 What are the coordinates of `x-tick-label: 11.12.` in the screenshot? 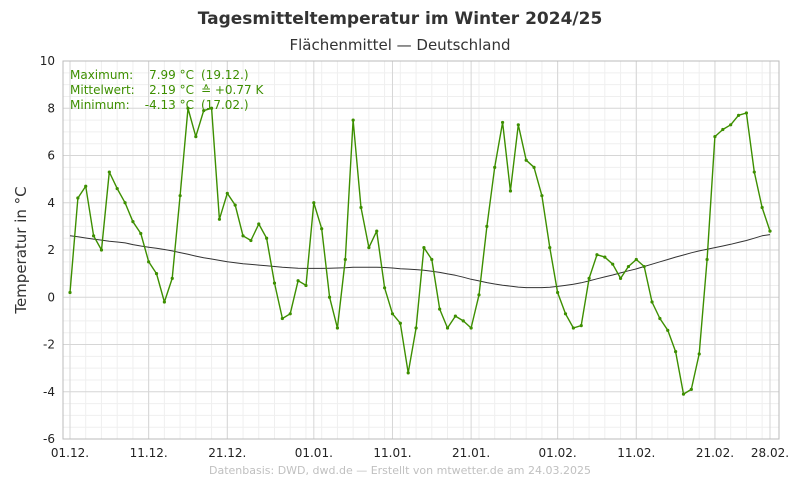 It's located at (149, 453).